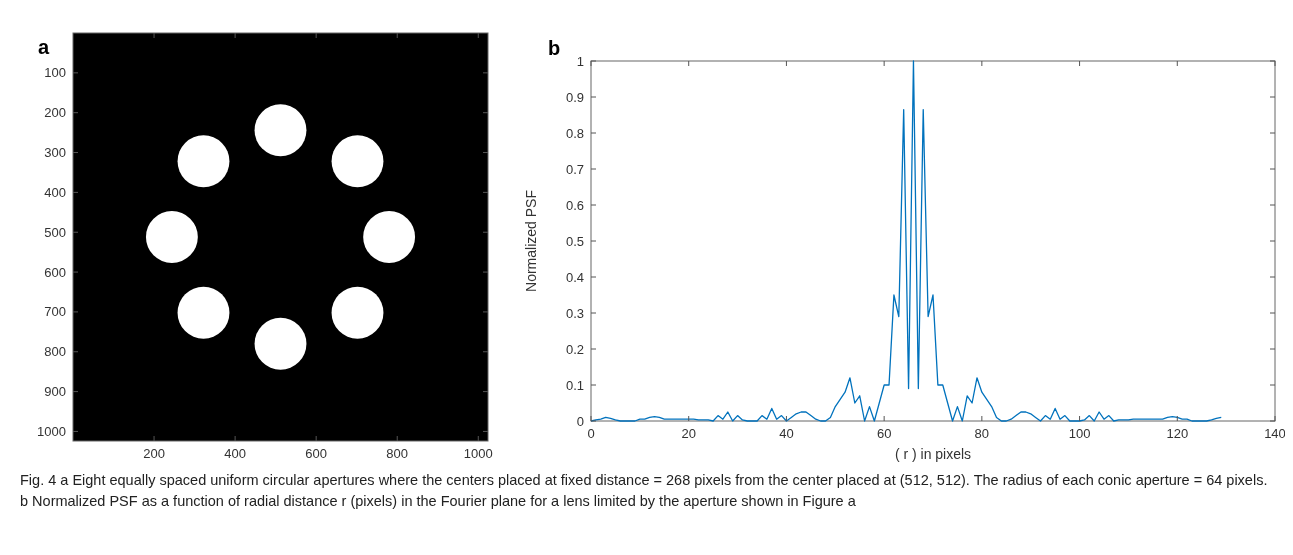 The image size is (1293, 555). I want to click on x-tick-label: 120, so click(1177, 433).